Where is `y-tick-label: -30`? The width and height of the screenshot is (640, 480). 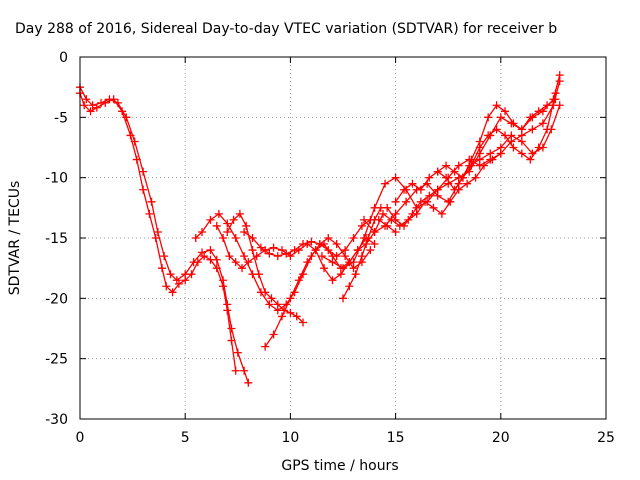 y-tick-label: -30 is located at coordinates (56, 420).